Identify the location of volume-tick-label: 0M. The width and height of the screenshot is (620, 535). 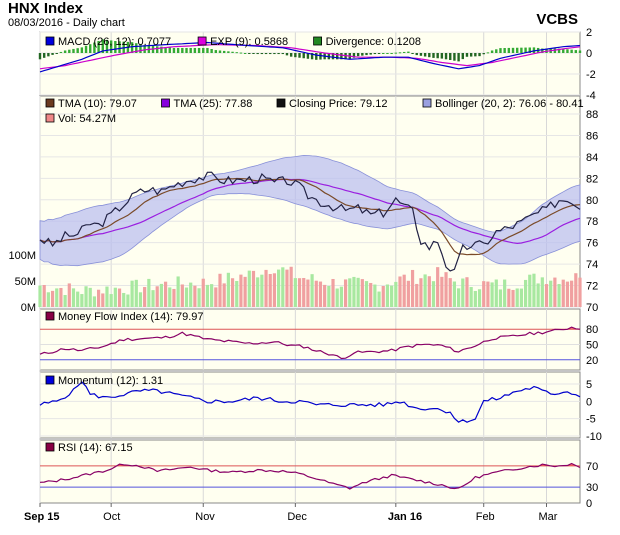
(28, 308).